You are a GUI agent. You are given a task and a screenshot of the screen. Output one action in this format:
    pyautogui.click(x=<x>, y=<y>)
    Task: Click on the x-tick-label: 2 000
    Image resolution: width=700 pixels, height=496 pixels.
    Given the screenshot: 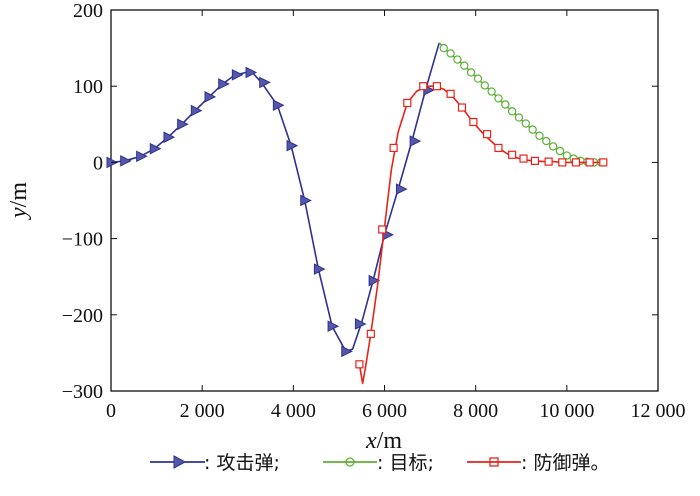 What is the action you would take?
    pyautogui.click(x=202, y=411)
    